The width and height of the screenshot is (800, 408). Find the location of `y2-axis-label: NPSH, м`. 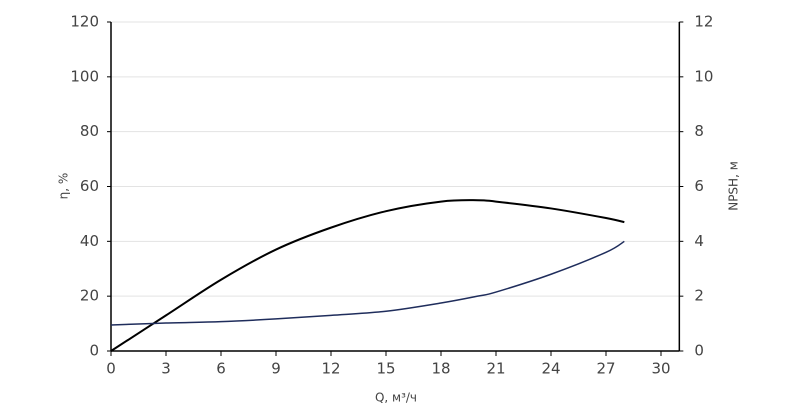

y2-axis-label: NPSH, м is located at coordinates (734, 186).